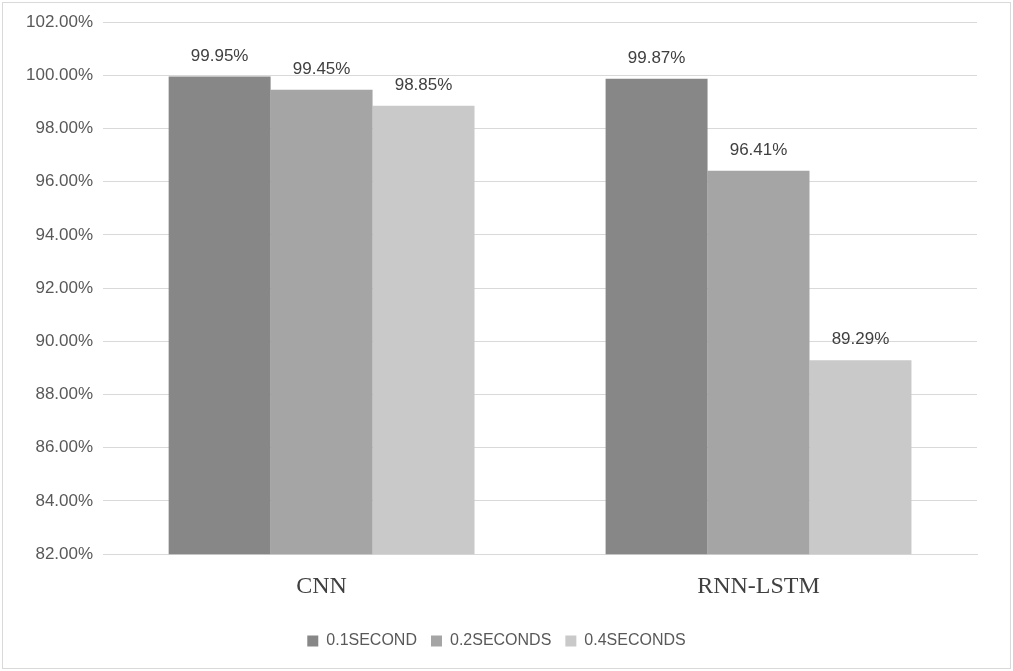 The width and height of the screenshot is (1013, 671). Describe the element at coordinates (64, 287) in the screenshot. I see `y-tick-label: 92.00%` at that location.